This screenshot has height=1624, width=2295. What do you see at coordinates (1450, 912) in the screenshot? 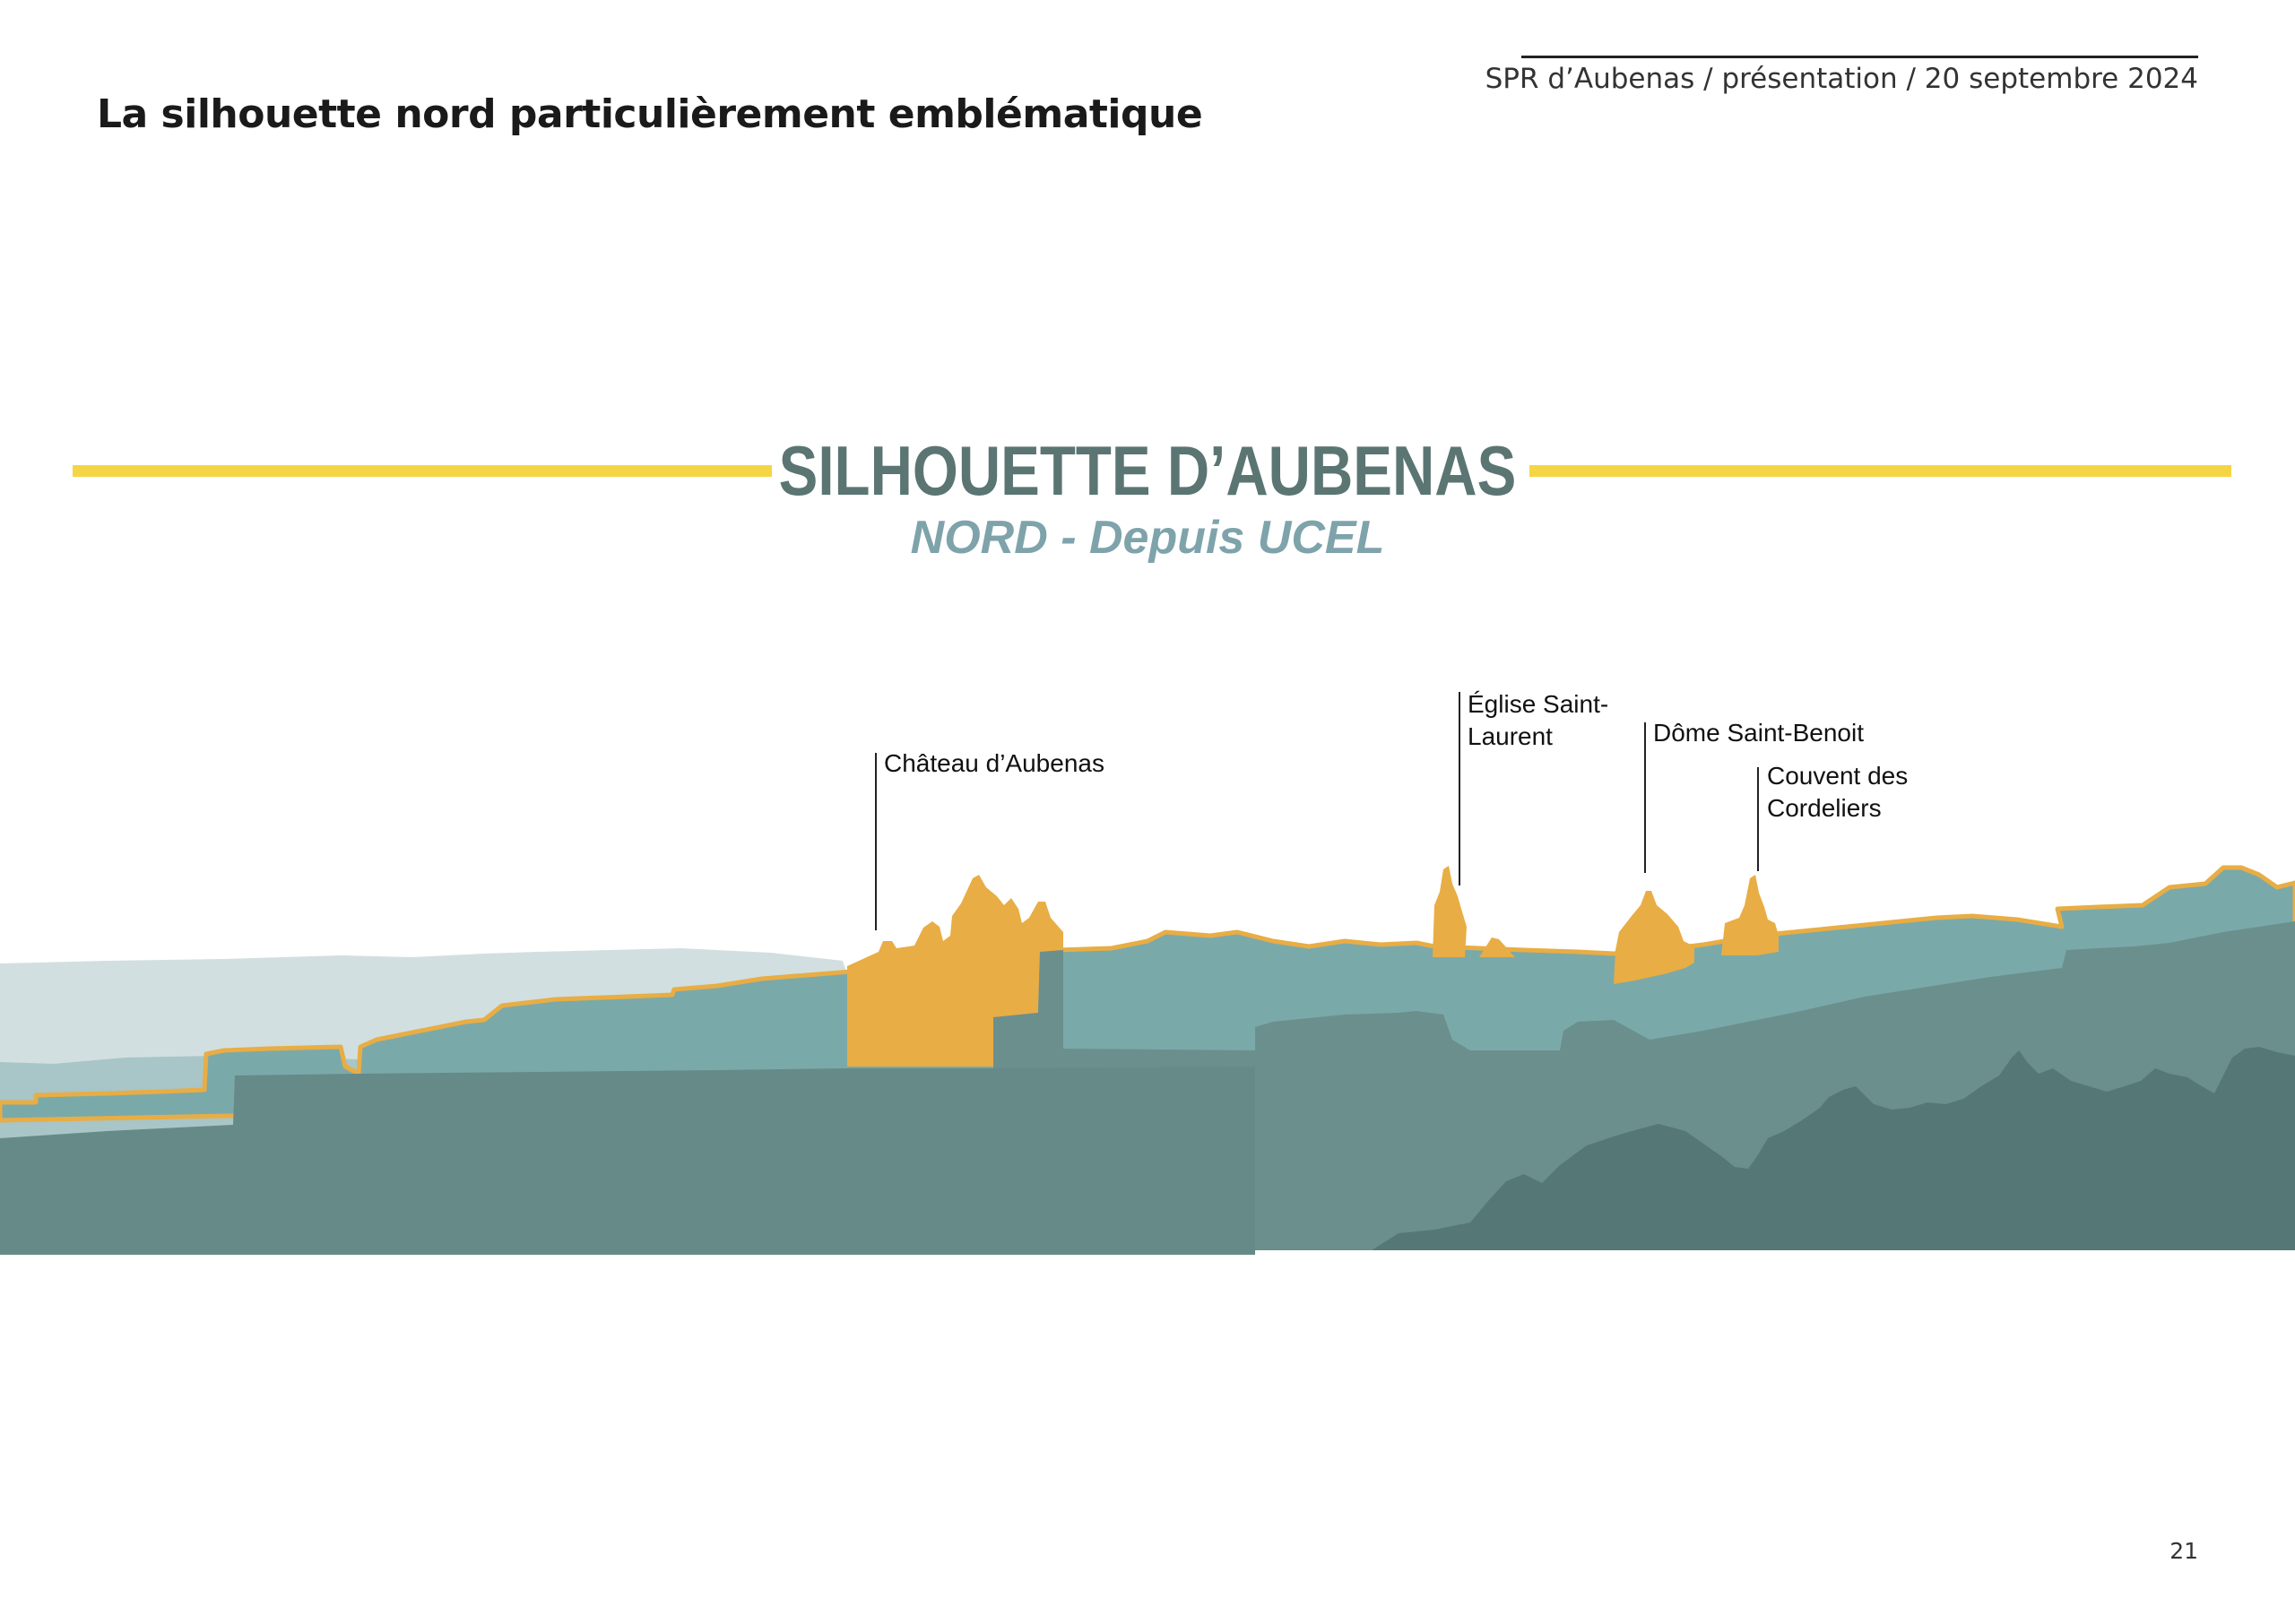
I see `eglise-shape` at bounding box center [1450, 912].